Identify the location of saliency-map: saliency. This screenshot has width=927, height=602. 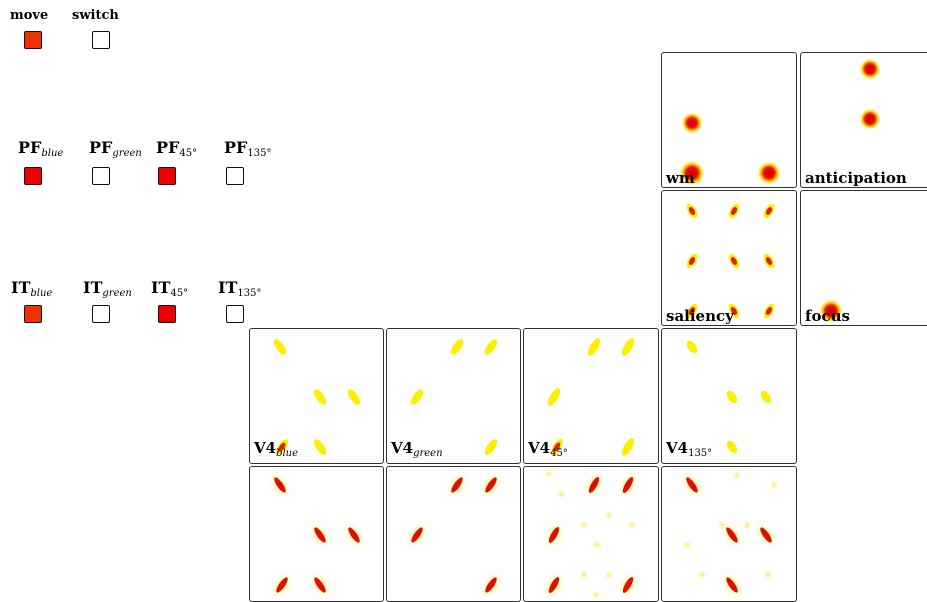
(729, 258).